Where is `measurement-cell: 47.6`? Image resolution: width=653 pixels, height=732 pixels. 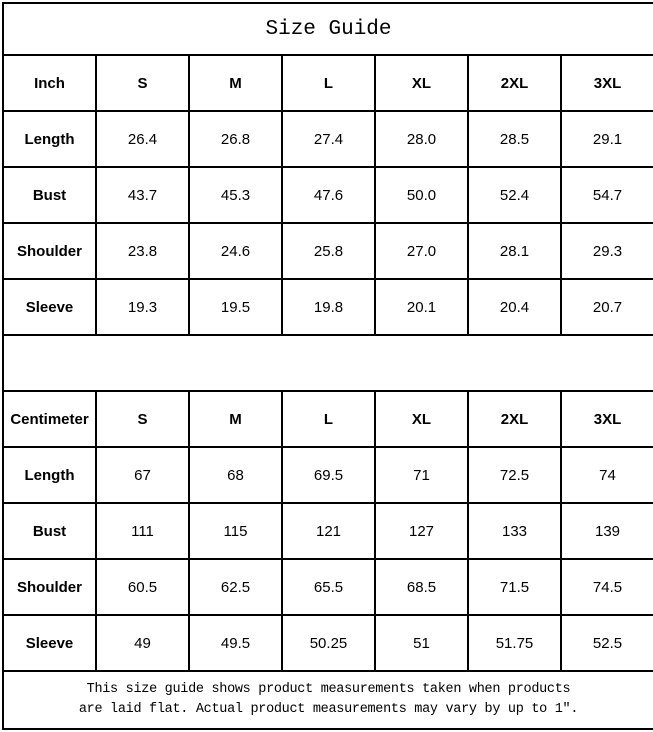
measurement-cell: 47.6 is located at coordinates (329, 195).